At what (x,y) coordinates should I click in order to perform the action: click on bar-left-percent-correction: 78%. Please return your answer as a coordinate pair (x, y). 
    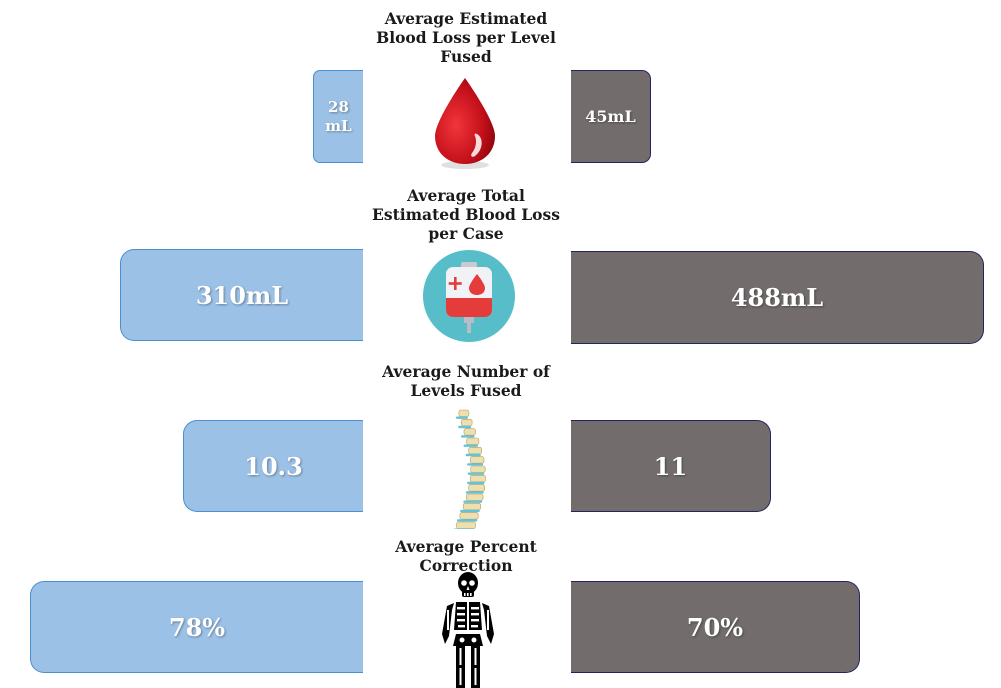
    Looking at the image, I should click on (196, 627).